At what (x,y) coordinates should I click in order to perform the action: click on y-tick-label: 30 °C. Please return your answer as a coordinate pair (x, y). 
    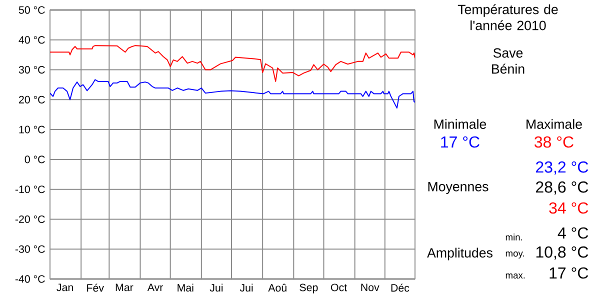
    Looking at the image, I should click on (31, 70).